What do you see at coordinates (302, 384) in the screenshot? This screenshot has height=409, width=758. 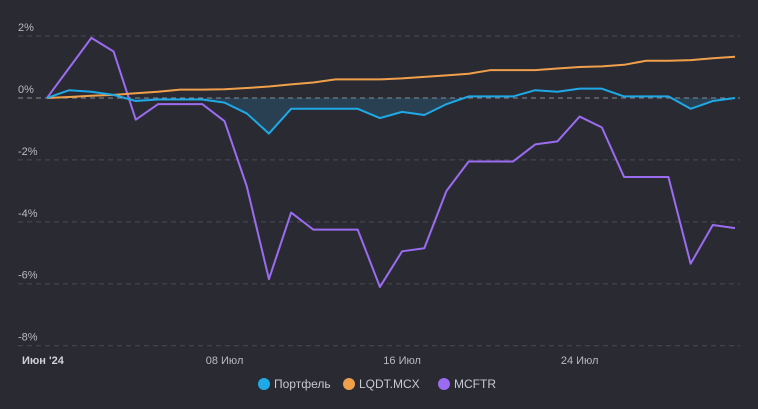 I see `legend-label: Портфель` at bounding box center [302, 384].